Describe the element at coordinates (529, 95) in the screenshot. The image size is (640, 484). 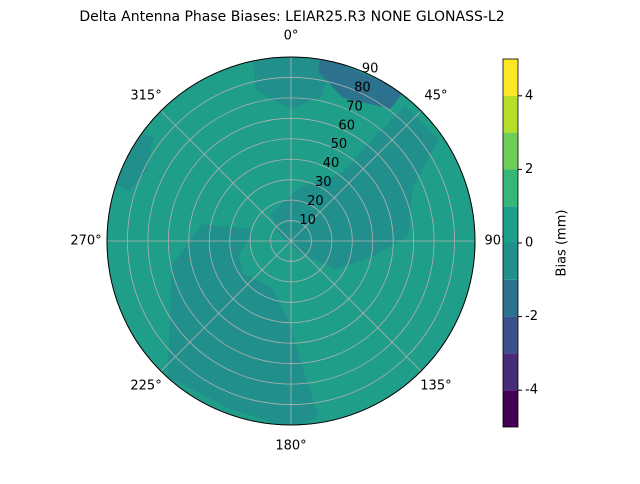
I see `colorbar-tick-label: 4` at that location.